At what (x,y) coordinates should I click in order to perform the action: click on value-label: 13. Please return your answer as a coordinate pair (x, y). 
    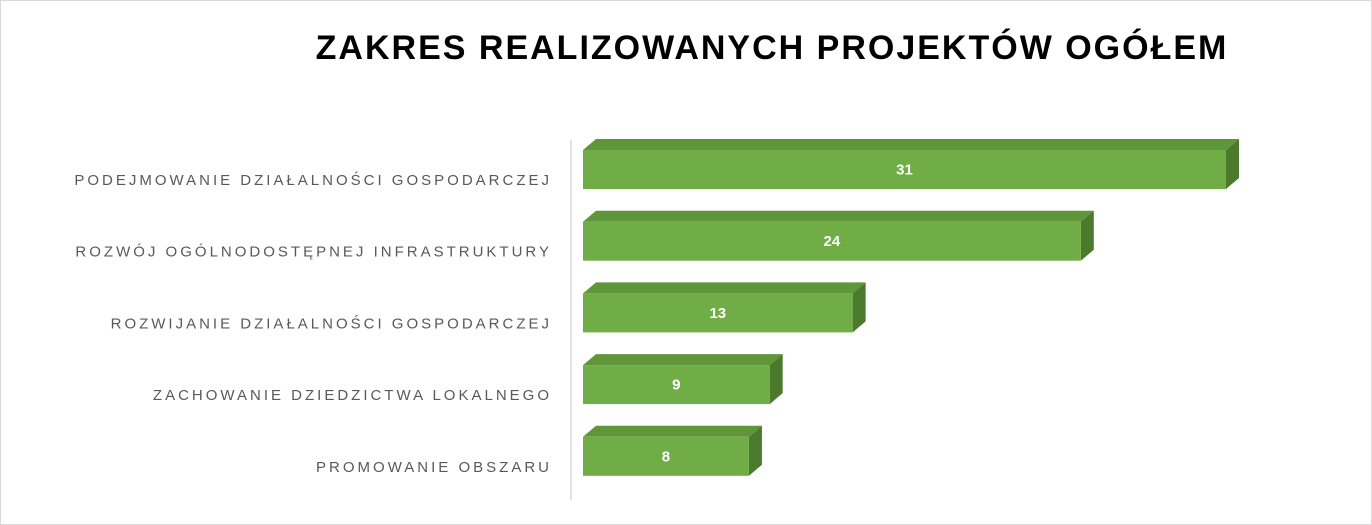
    Looking at the image, I should click on (717, 313).